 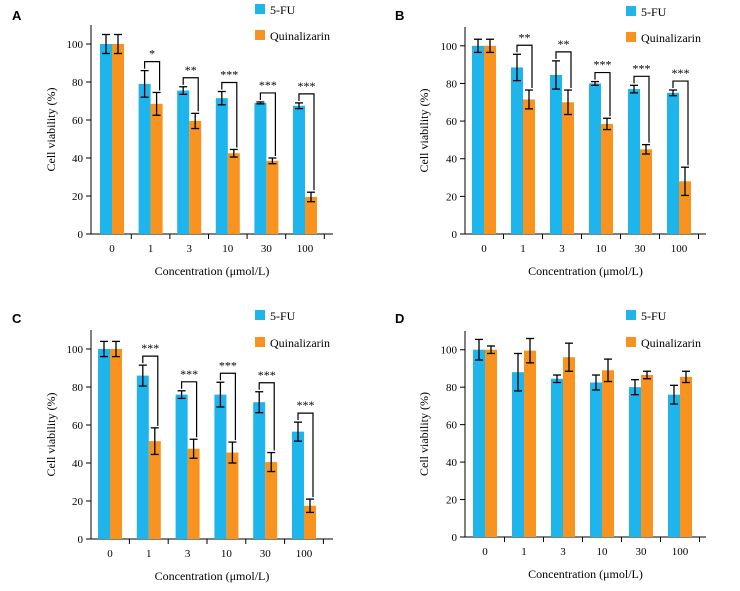 What do you see at coordinates (17, 318) in the screenshot?
I see `panel-letter: C` at bounding box center [17, 318].